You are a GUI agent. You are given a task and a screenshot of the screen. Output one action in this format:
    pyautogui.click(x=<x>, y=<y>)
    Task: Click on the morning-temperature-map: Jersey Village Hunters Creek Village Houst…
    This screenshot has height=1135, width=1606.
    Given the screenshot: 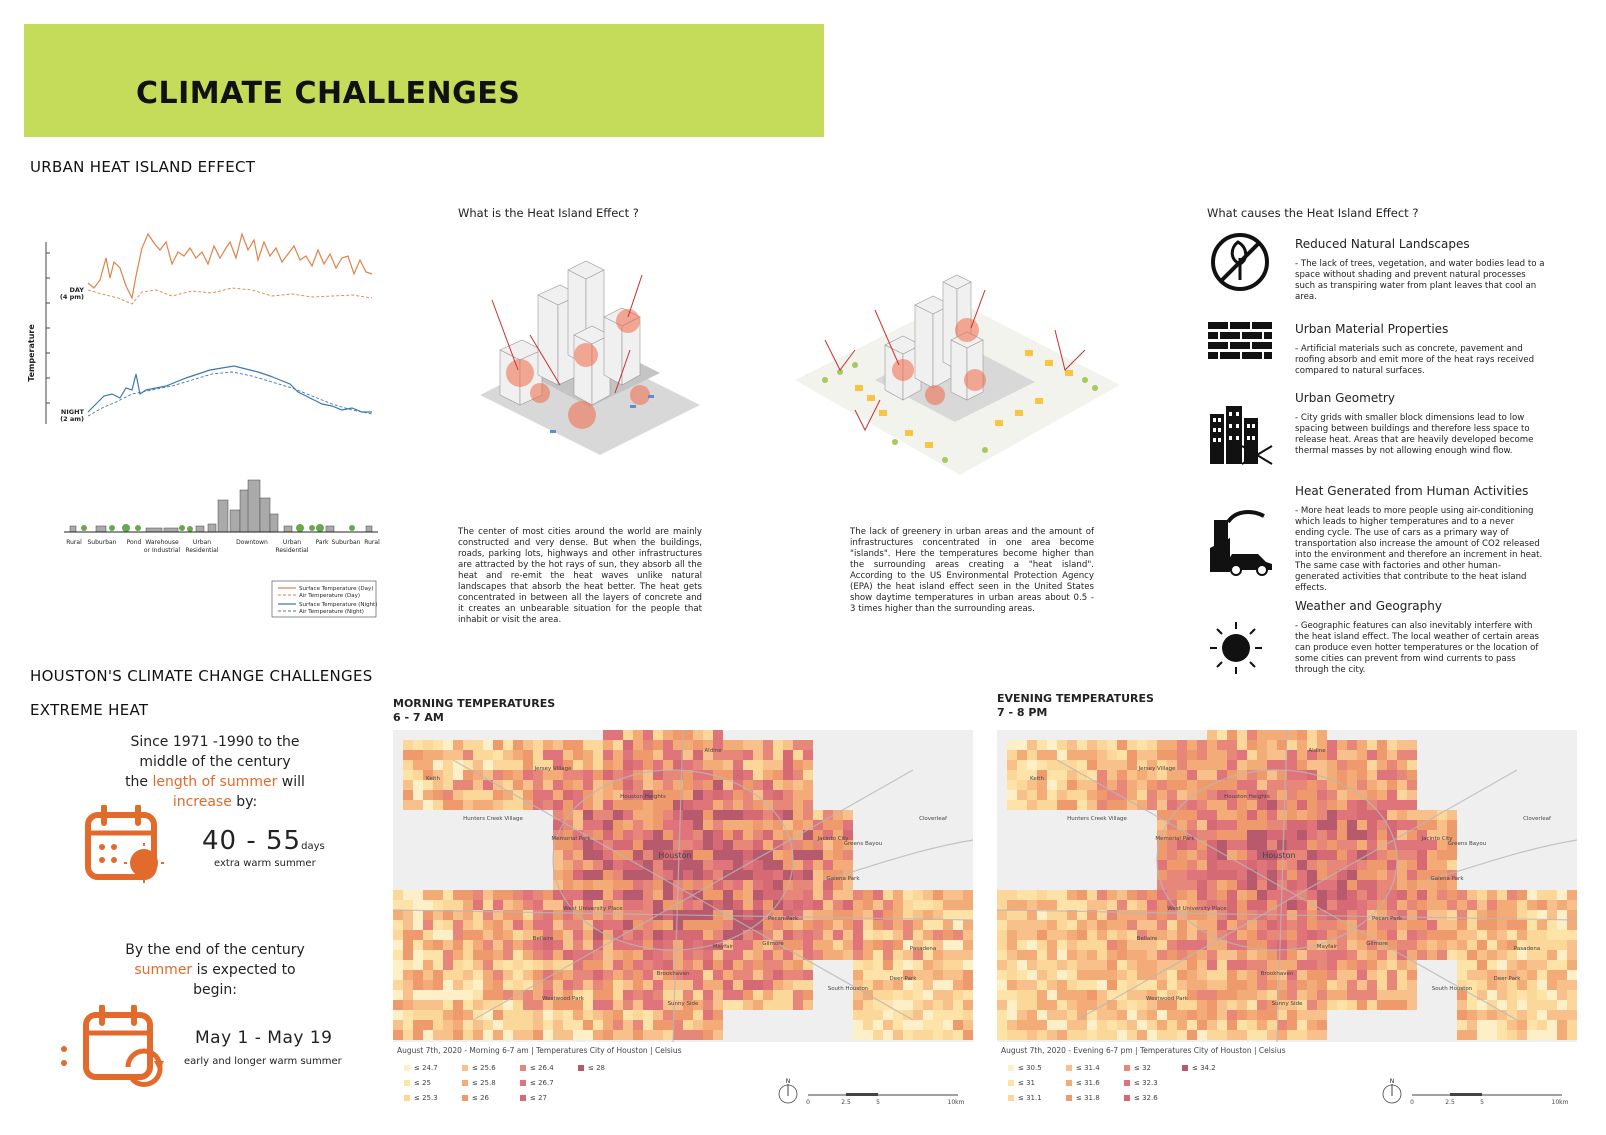 What is the action you would take?
    pyautogui.click(x=683, y=886)
    